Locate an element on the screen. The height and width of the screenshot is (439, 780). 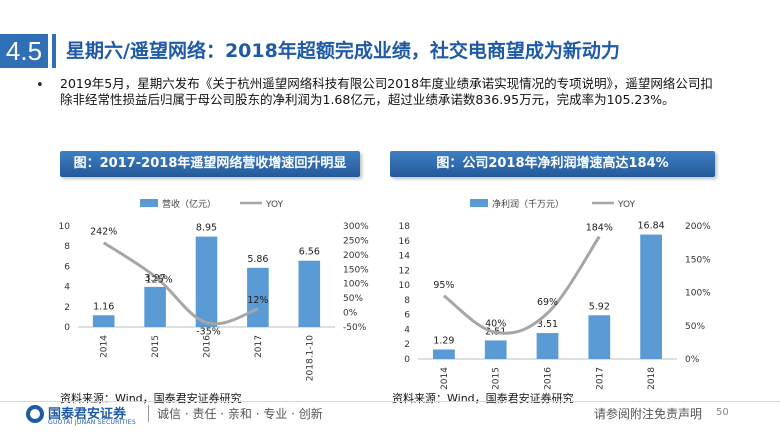
x-tick-label: 2018.1-10 is located at coordinates (310, 358).